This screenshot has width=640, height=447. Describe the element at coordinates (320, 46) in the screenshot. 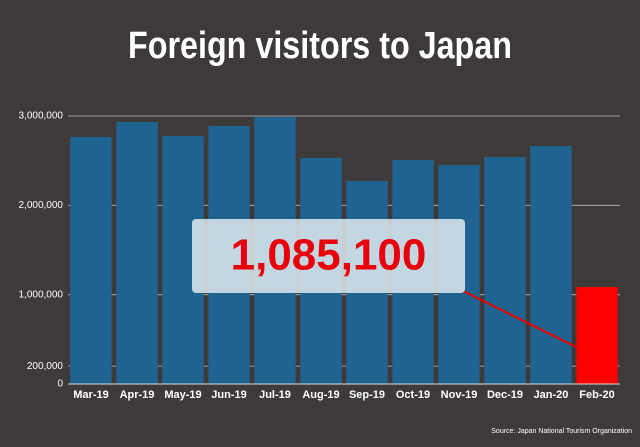

I see `chart-title: Foreign visitors to Japan` at that location.